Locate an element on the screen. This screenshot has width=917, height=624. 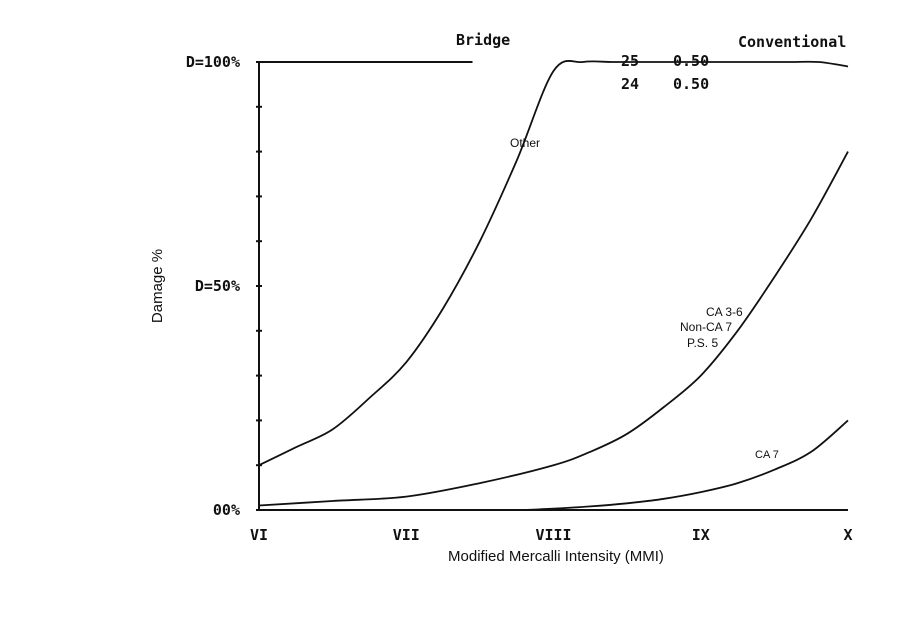
legend-row-2-b: 0.50 is located at coordinates (691, 84).